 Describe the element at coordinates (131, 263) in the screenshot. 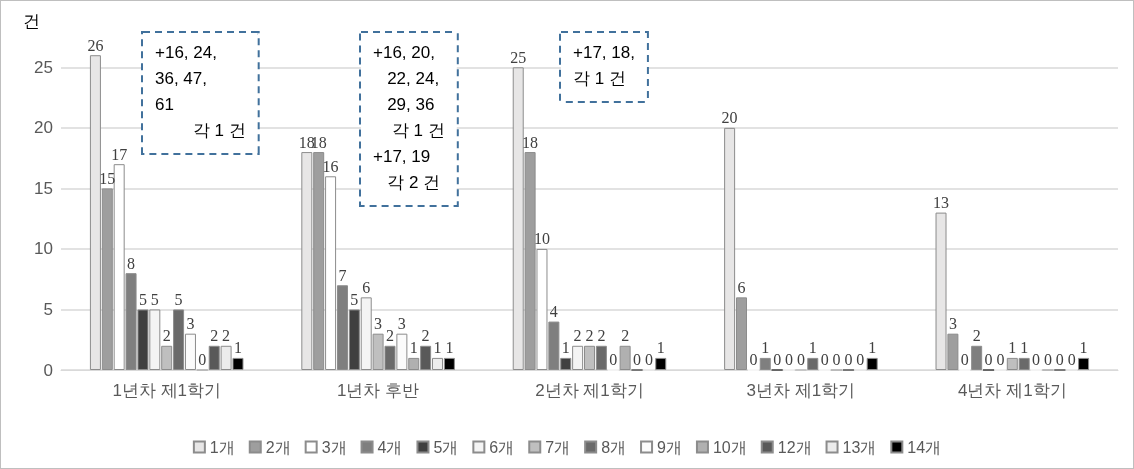

I see `data-label: 8` at that location.